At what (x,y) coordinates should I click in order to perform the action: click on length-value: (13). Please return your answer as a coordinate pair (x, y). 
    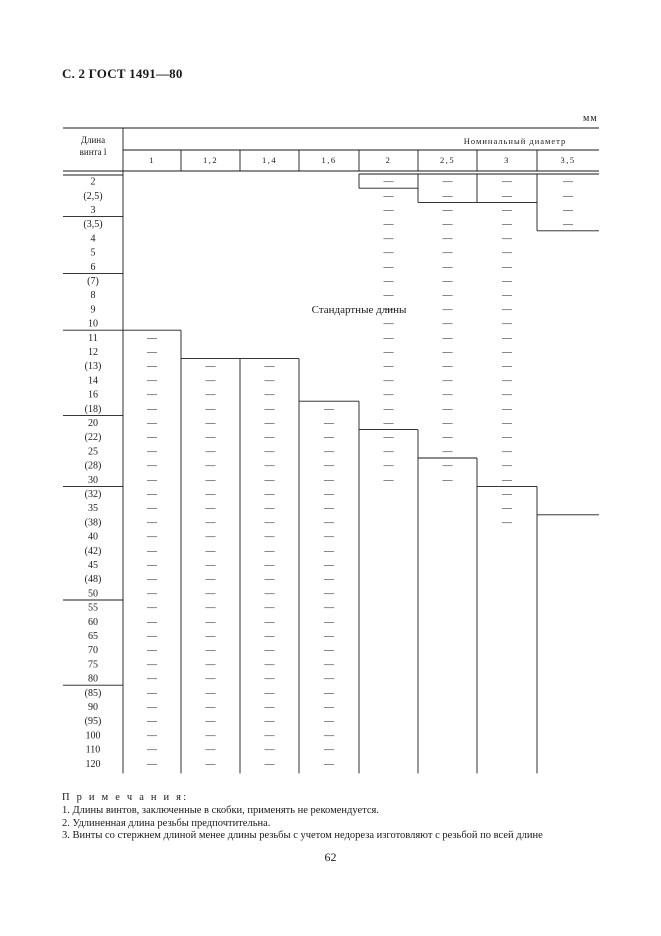
    Looking at the image, I should click on (93, 366).